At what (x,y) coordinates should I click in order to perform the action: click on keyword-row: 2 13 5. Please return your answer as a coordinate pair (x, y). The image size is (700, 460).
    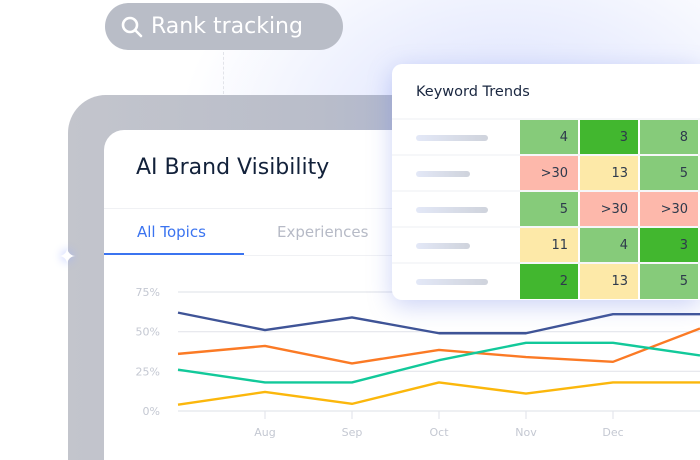
    Looking at the image, I should click on (546, 280).